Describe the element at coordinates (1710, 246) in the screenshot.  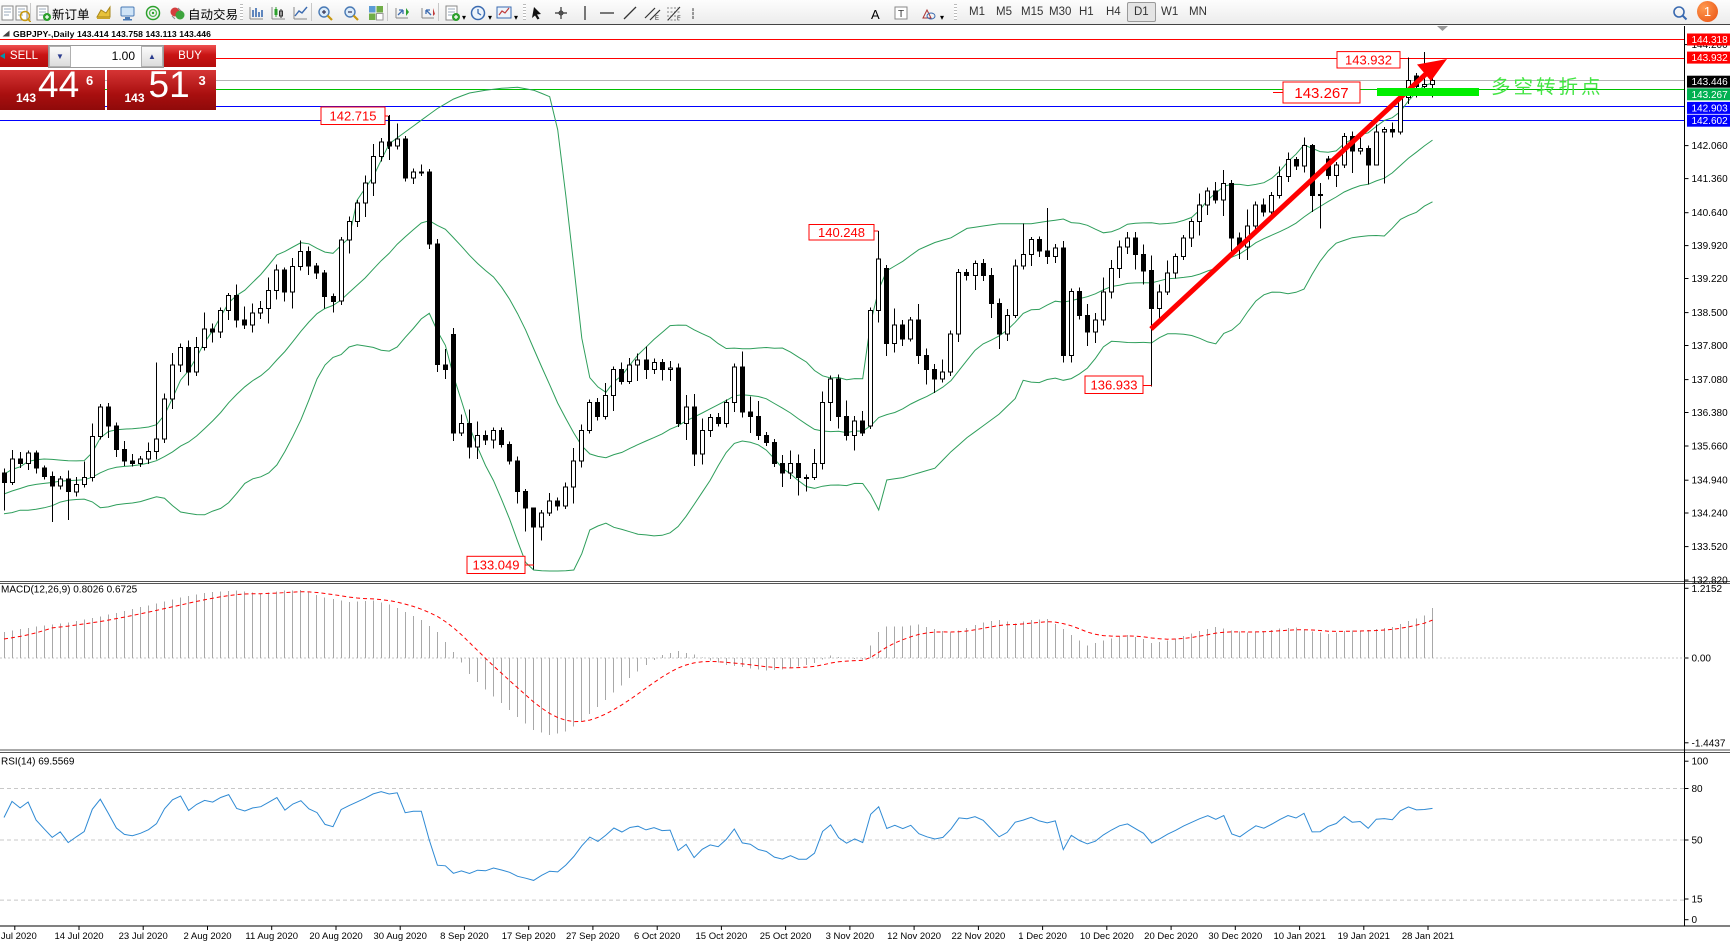
I see `svg-text: 139.920` at that location.